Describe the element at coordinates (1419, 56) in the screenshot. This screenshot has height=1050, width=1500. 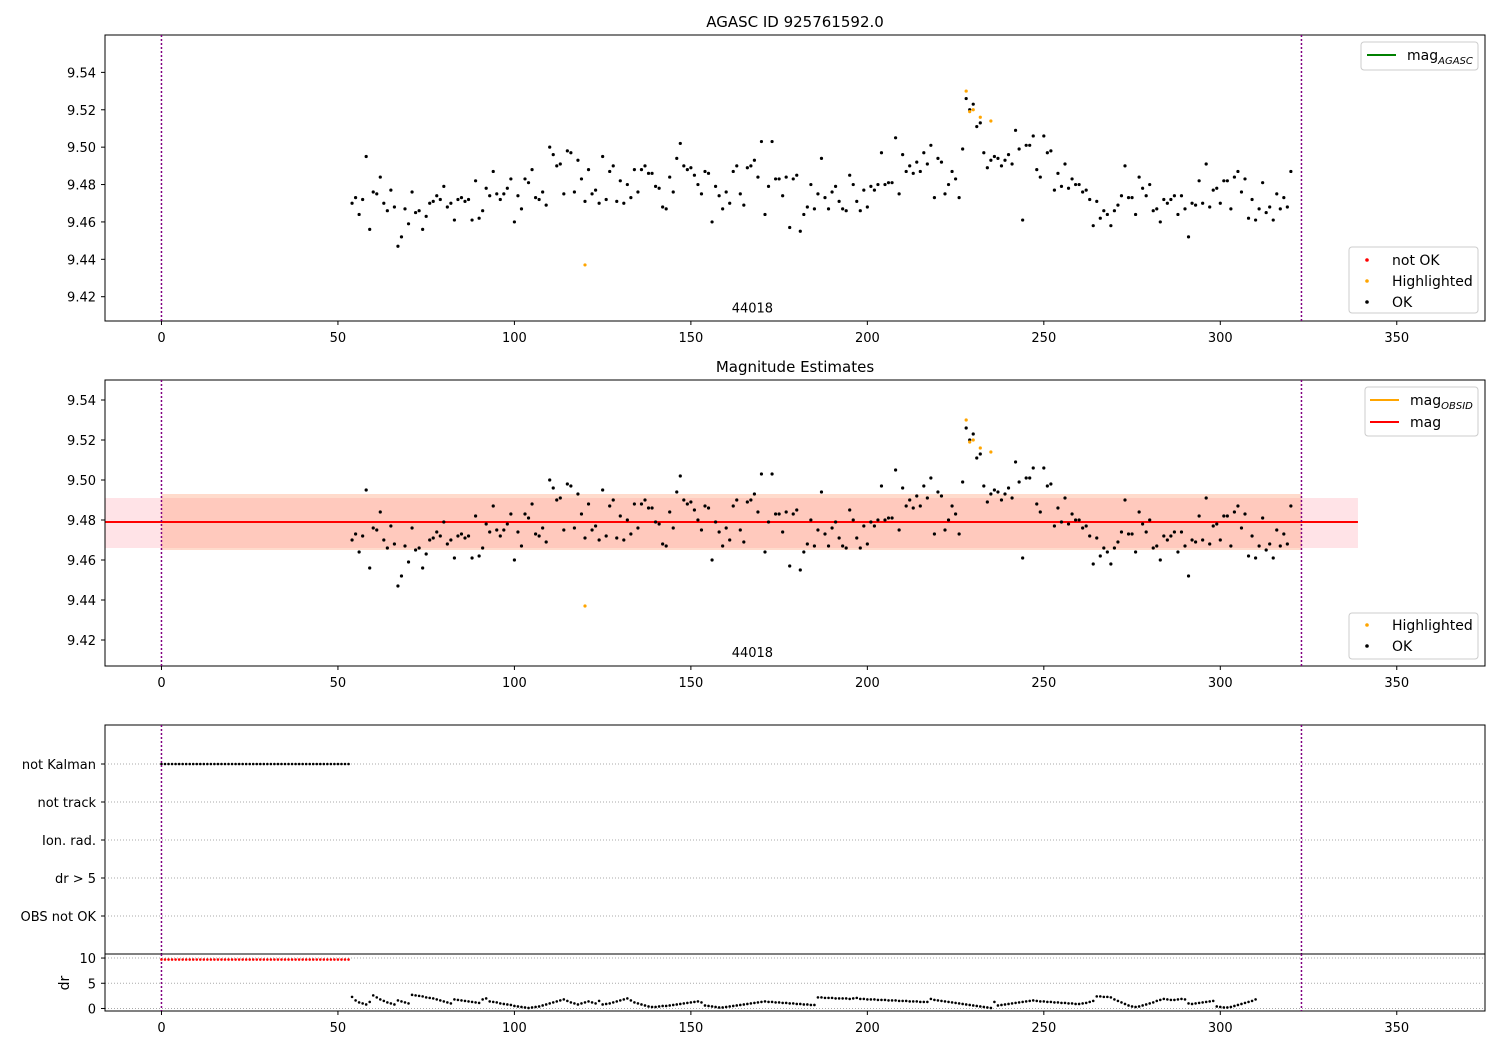
I see `panel-agasc-legend-top: magAGASC` at that location.